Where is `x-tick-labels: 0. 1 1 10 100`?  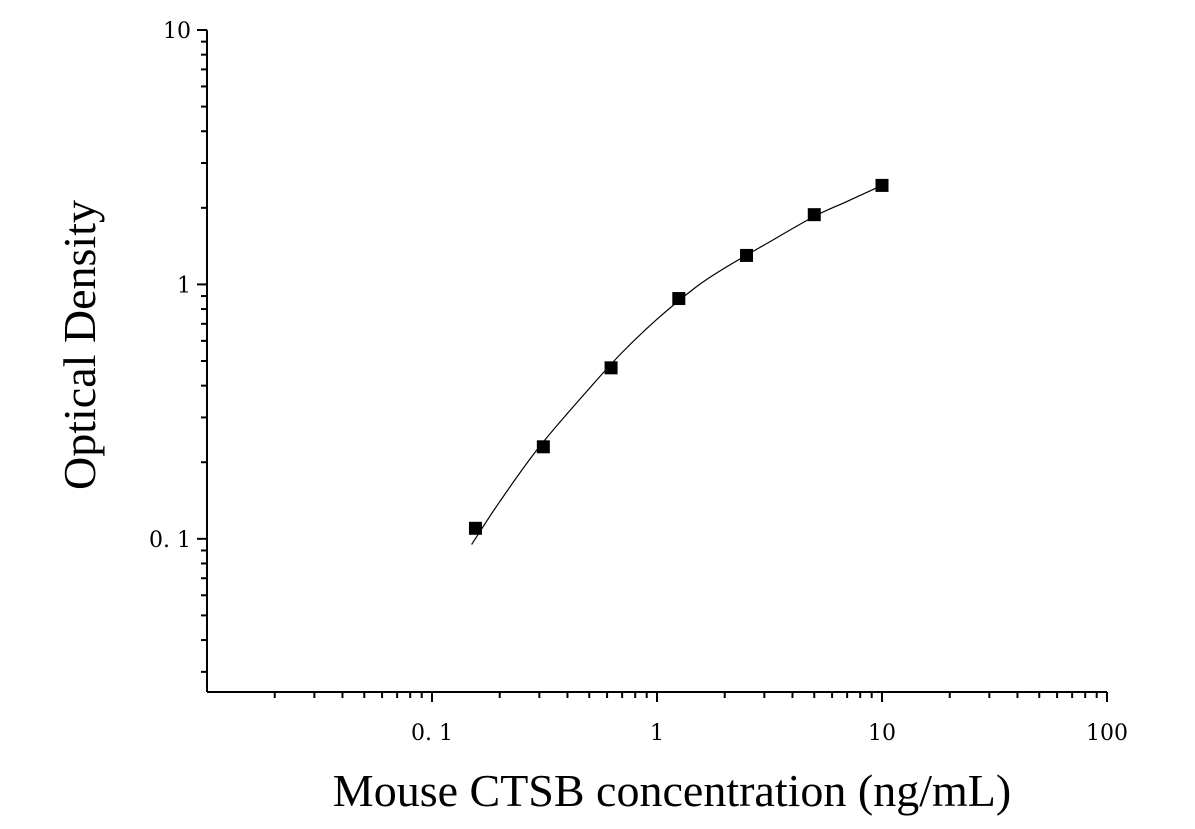 x-tick-labels: 0. 1 1 10 100 is located at coordinates (769, 733).